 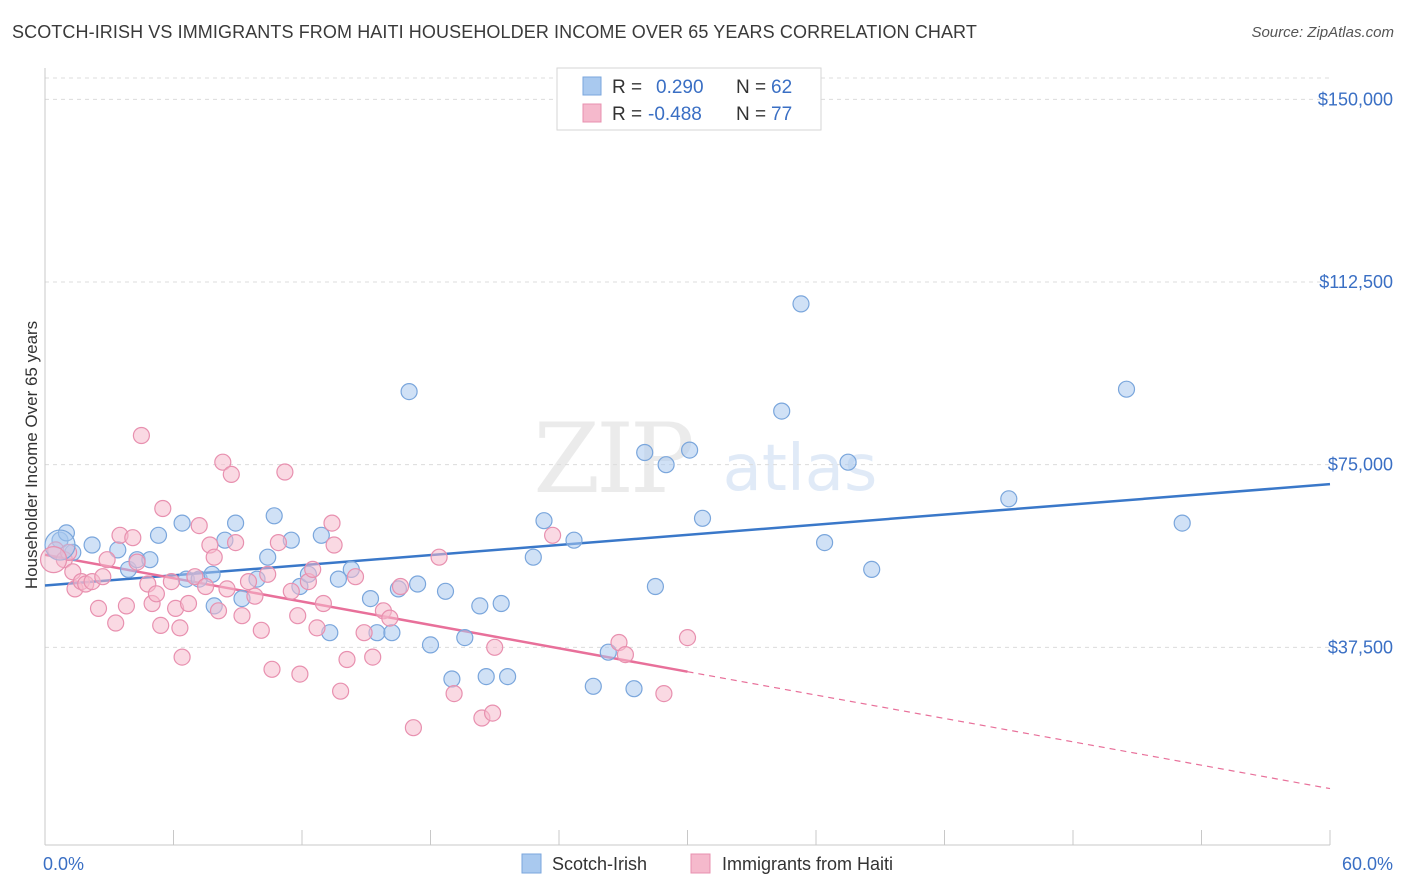 What do you see at coordinates (60, 545) in the screenshot?
I see `scotch-irish-point-large` at bounding box center [60, 545].